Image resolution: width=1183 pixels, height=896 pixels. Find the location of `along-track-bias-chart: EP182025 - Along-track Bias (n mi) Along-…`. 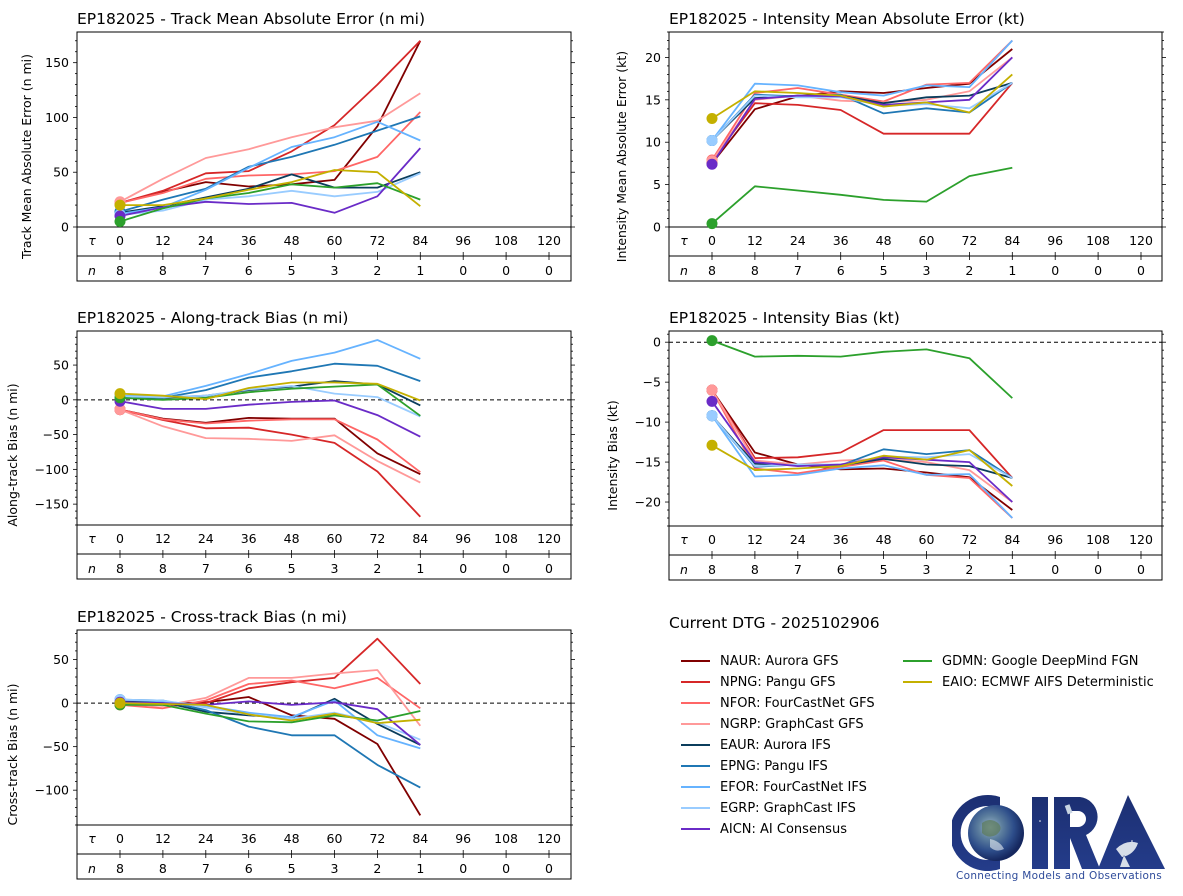

along-track-bias-chart: EP182025 - Along-track Bias (n mi) Along-… is located at coordinates (290, 444).